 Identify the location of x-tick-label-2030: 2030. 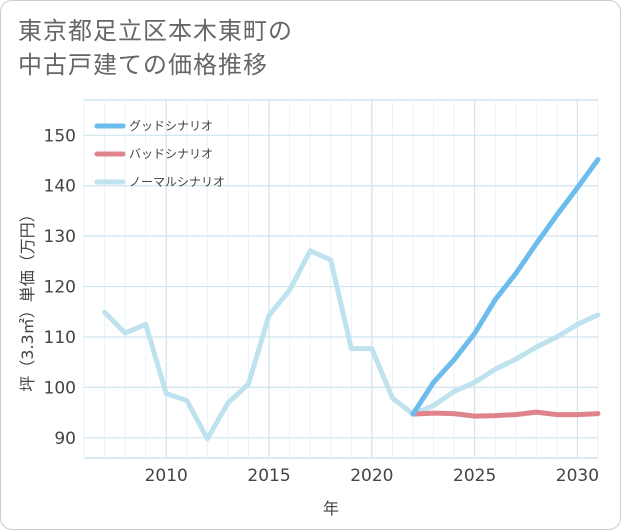
(577, 476).